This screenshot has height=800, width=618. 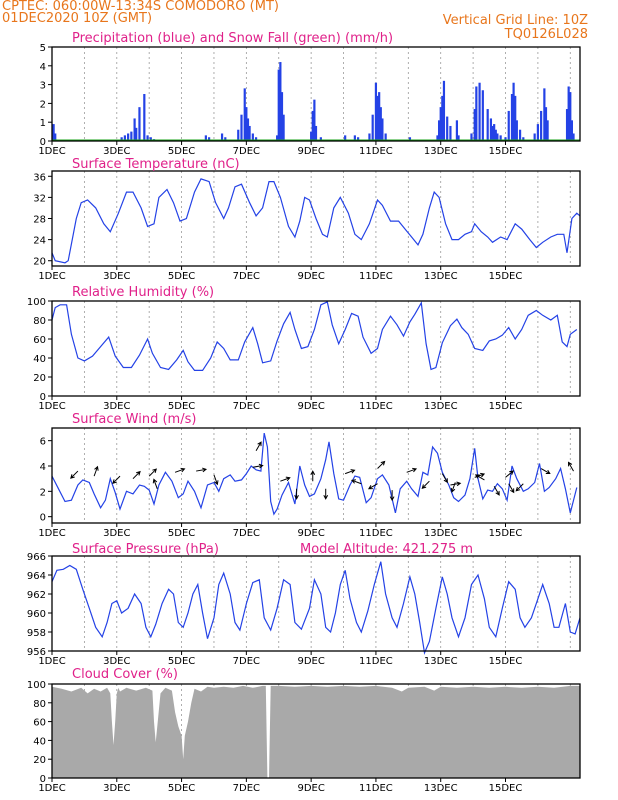 What do you see at coordinates (43, 123) in the screenshot?
I see `y-tick-label: 1` at bounding box center [43, 123].